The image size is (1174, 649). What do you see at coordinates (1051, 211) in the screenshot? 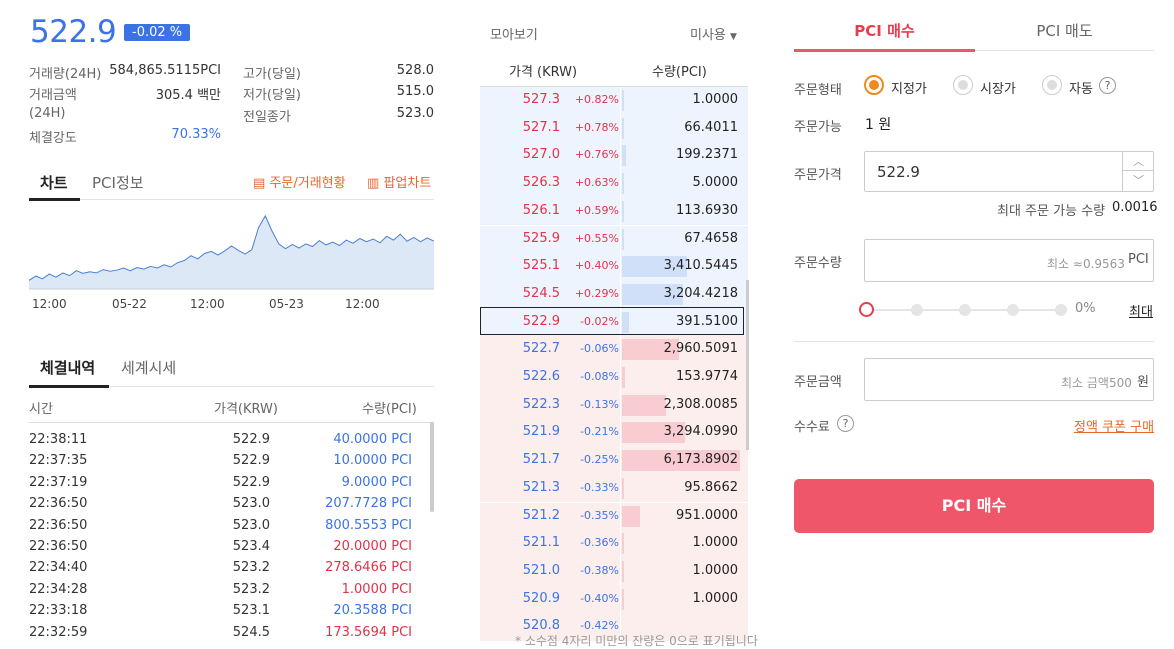
I see `max-qty-label: 최대 주문 가능 수량` at bounding box center [1051, 211].